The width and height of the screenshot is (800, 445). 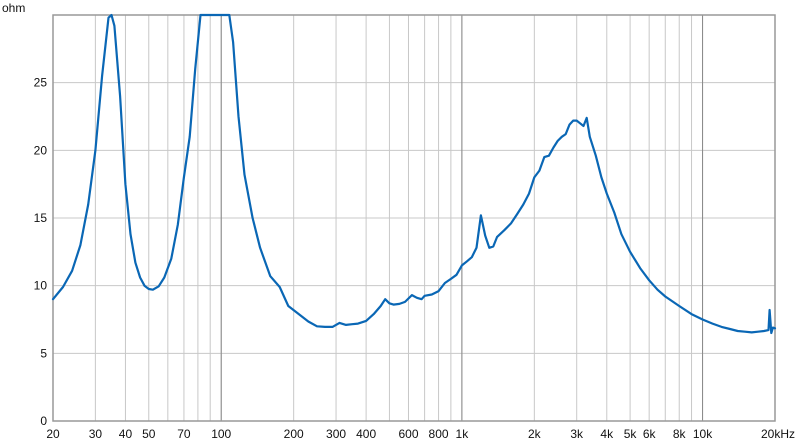 What do you see at coordinates (535, 434) in the screenshot?
I see `x-tick-label: 2k` at bounding box center [535, 434].